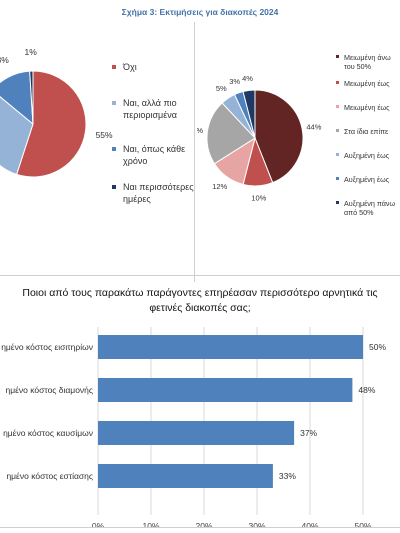 Image resolution: width=400 pixels, height=533 pixels. I want to click on pie2-legend-item-5: Αυξημένη έως, so click(362, 179).